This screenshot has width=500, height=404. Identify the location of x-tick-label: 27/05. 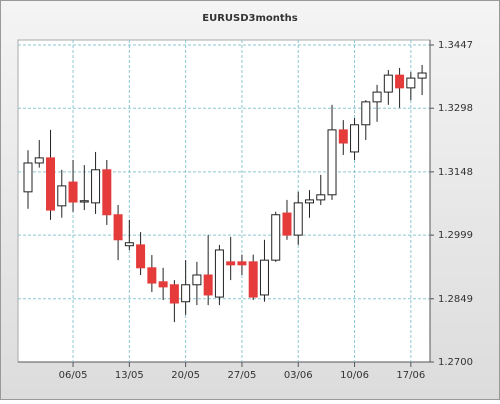
(242, 375).